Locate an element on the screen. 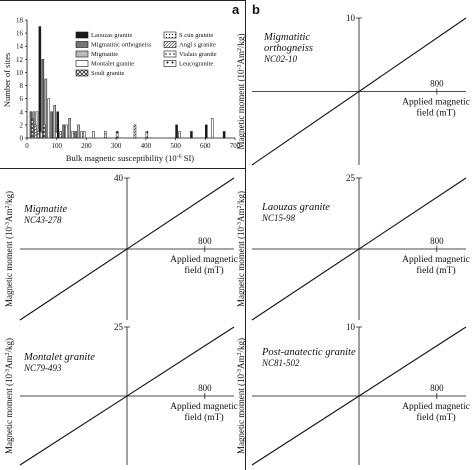  hist-xtick-label: 400 is located at coordinates (146, 146).